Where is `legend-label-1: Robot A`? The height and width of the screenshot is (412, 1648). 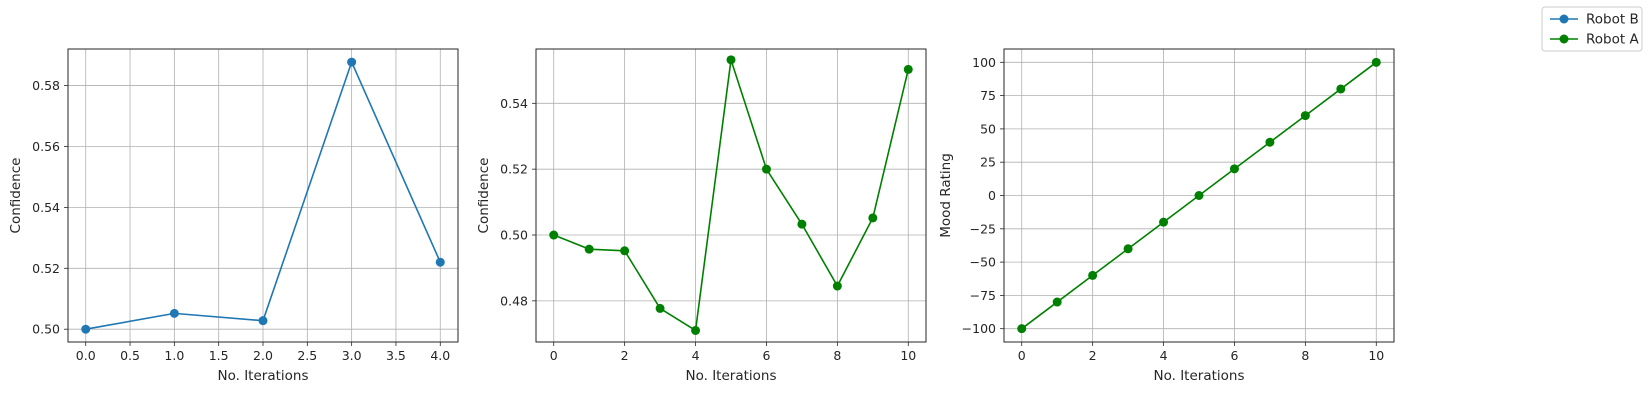
legend-label-1: Robot A is located at coordinates (1612, 40).